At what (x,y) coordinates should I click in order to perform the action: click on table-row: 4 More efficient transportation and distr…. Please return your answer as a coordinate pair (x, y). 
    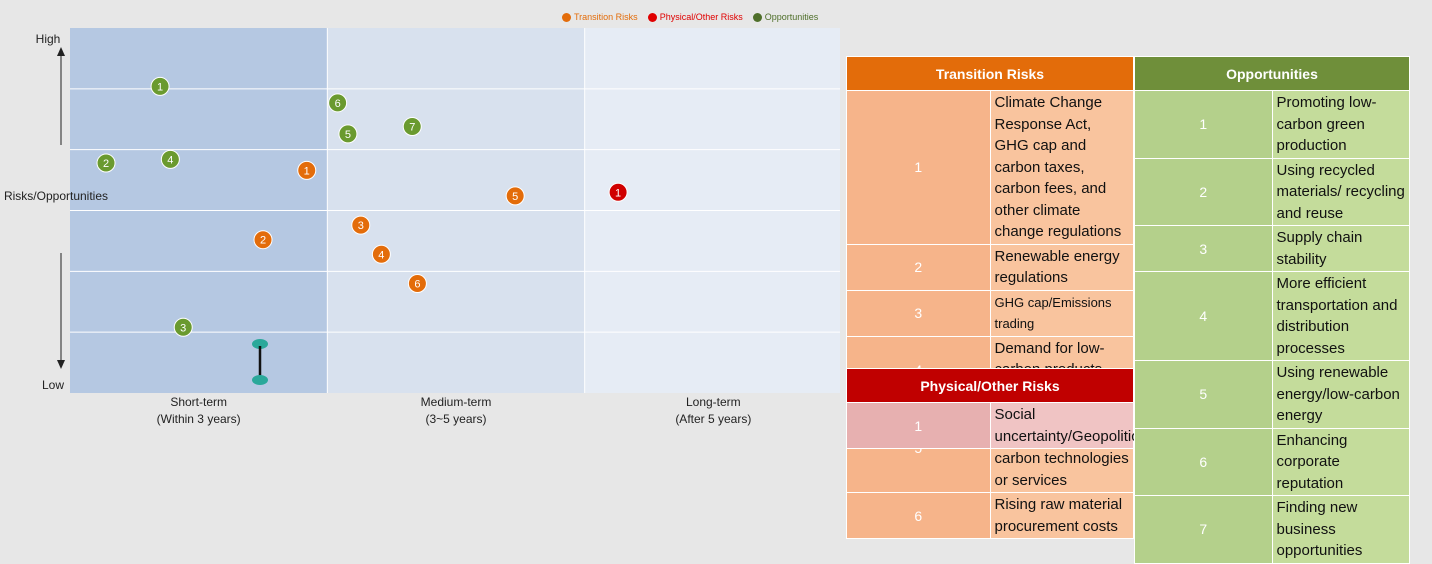
    Looking at the image, I should click on (1272, 316).